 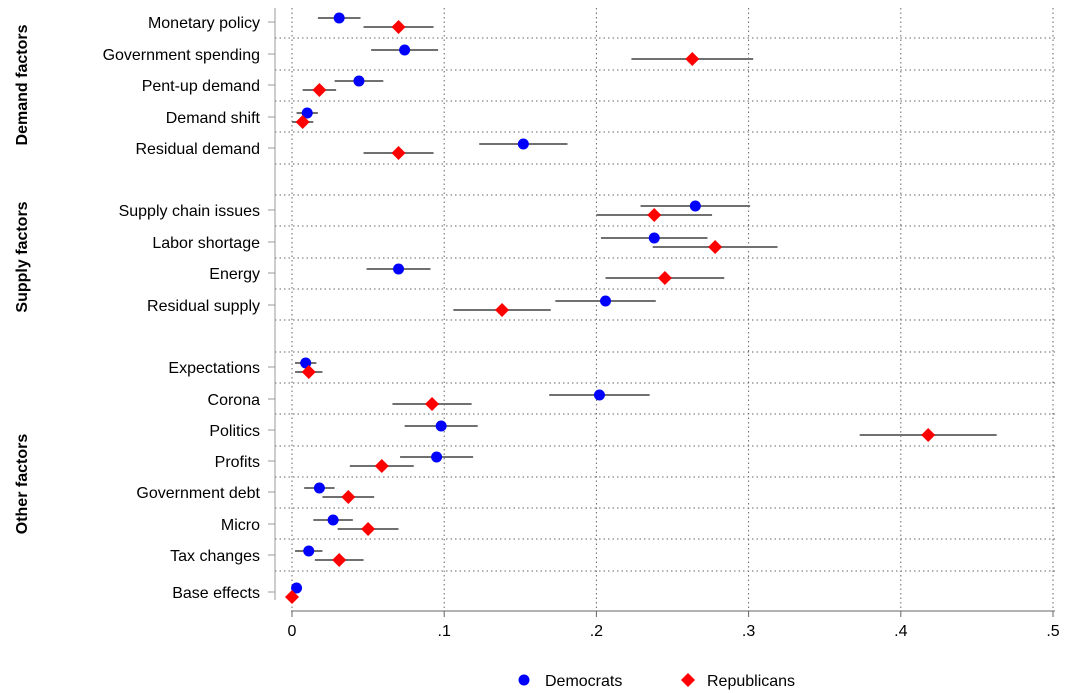 I want to click on category-label: Tax changes, so click(x=215, y=556).